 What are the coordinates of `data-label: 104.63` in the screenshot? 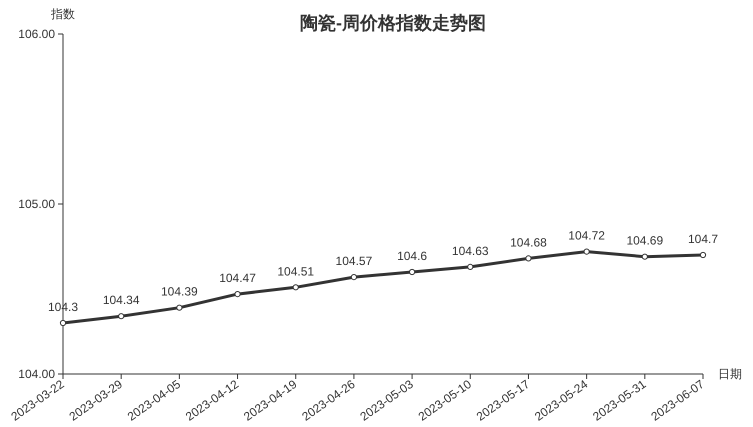 It's located at (470, 251).